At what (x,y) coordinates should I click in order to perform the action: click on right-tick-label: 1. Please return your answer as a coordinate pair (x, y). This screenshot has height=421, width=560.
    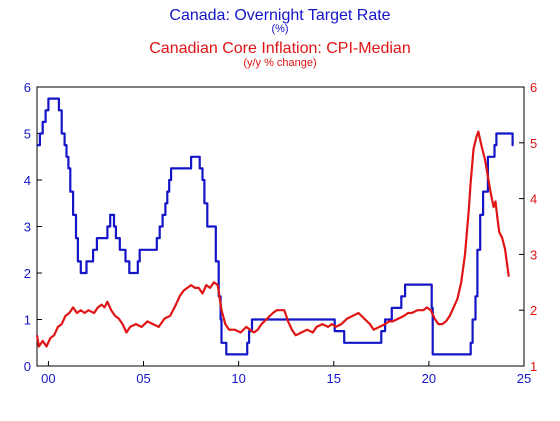
    Looking at the image, I should click on (533, 366).